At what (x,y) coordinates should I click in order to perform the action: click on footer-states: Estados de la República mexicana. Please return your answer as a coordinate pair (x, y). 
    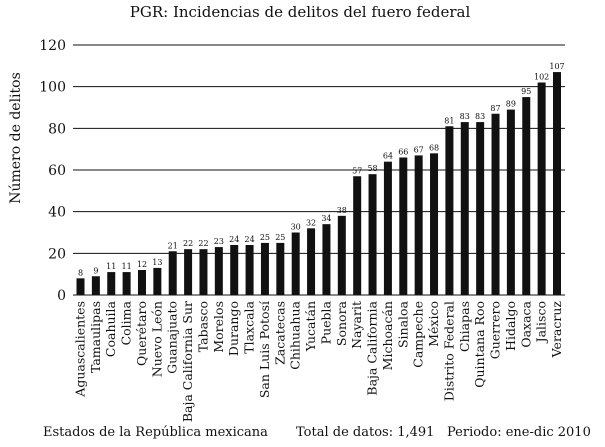
    Looking at the image, I should click on (155, 432).